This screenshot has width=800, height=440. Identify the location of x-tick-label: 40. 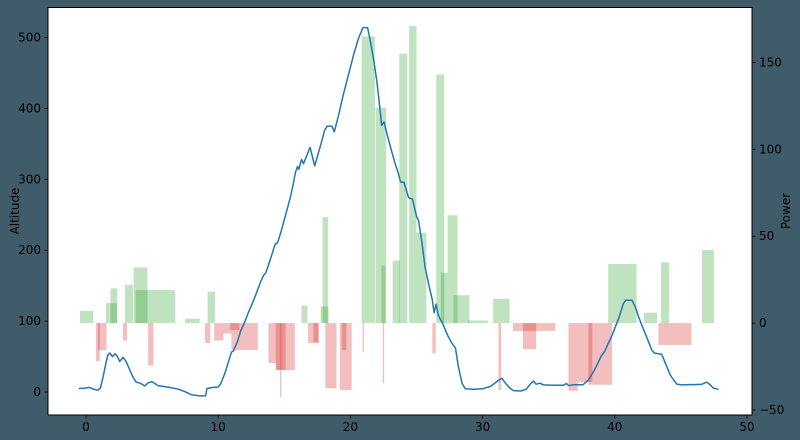
(614, 427).